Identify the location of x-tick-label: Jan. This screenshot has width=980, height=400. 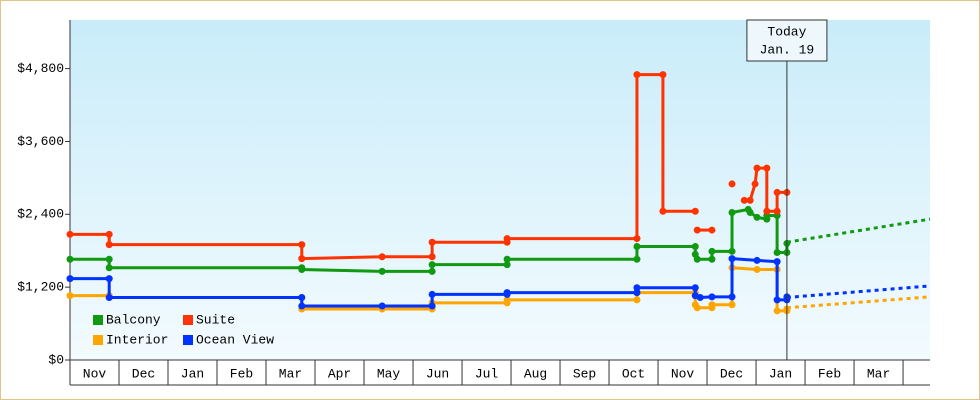
(192, 373).